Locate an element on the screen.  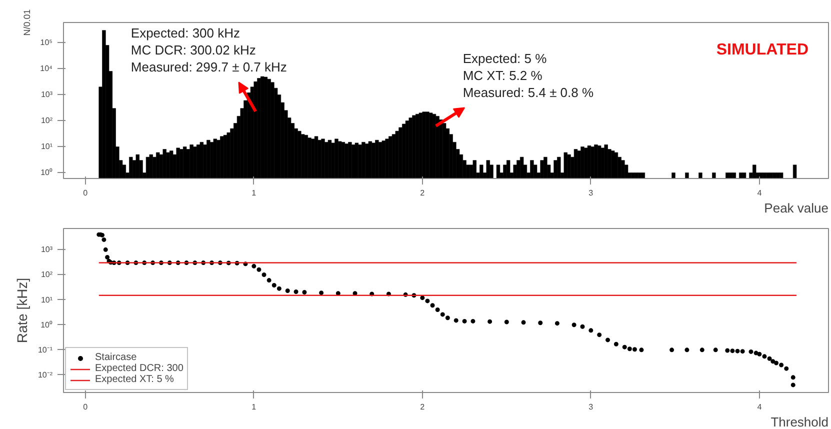
x-axis-title: Threshold is located at coordinates (799, 421).